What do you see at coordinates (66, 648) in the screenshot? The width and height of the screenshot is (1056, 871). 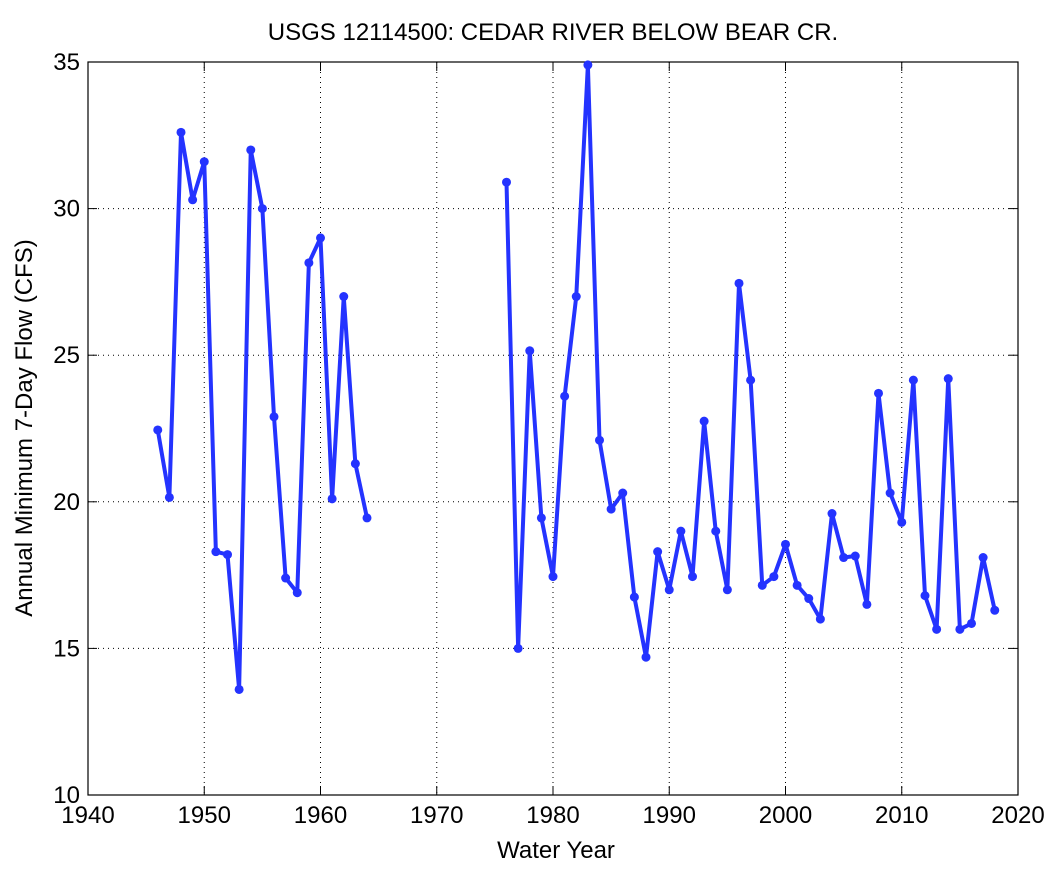 I see `y-tick-label: 15` at bounding box center [66, 648].